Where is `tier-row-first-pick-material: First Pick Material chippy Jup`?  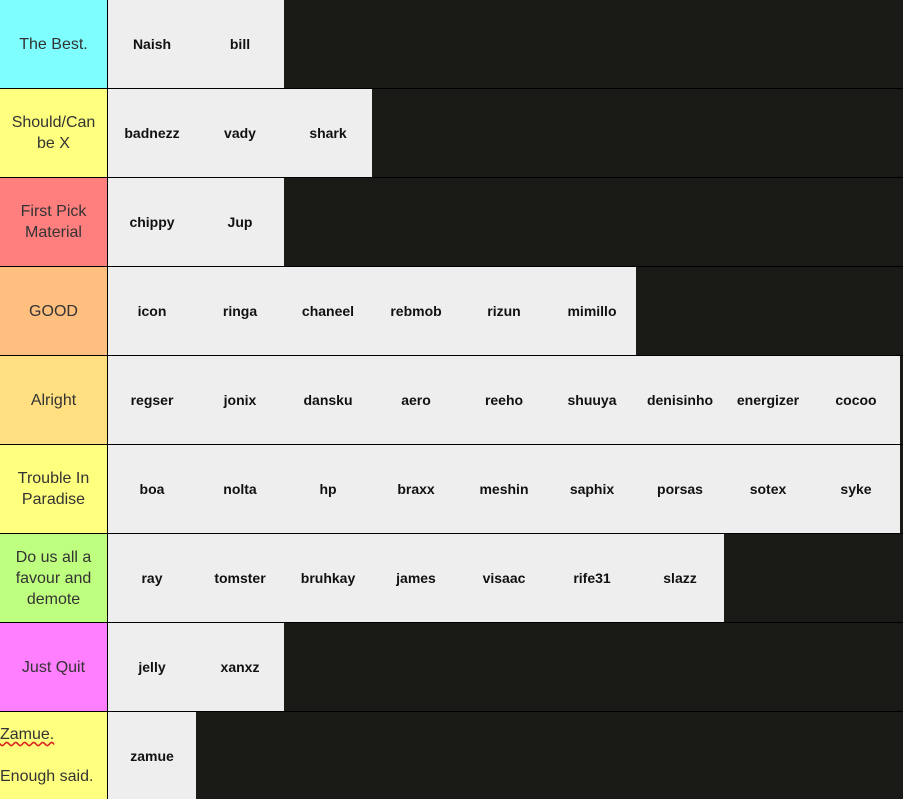
tier-row-first-pick-material: First Pick Material chippy Jup is located at coordinates (451, 222).